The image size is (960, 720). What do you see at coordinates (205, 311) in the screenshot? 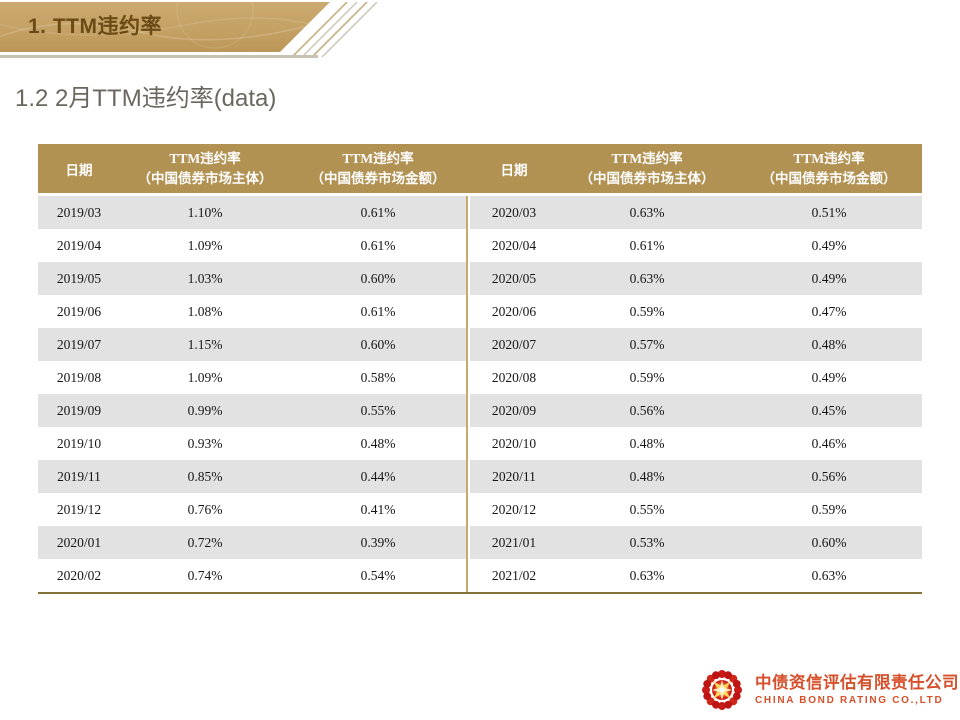
I see `entity-rate-cell: 1.08%` at bounding box center [205, 311].